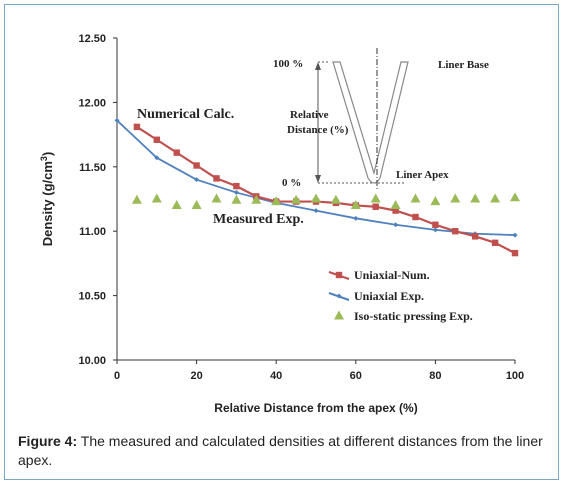  I want to click on inset-top-label: 100 %, so click(288, 64).